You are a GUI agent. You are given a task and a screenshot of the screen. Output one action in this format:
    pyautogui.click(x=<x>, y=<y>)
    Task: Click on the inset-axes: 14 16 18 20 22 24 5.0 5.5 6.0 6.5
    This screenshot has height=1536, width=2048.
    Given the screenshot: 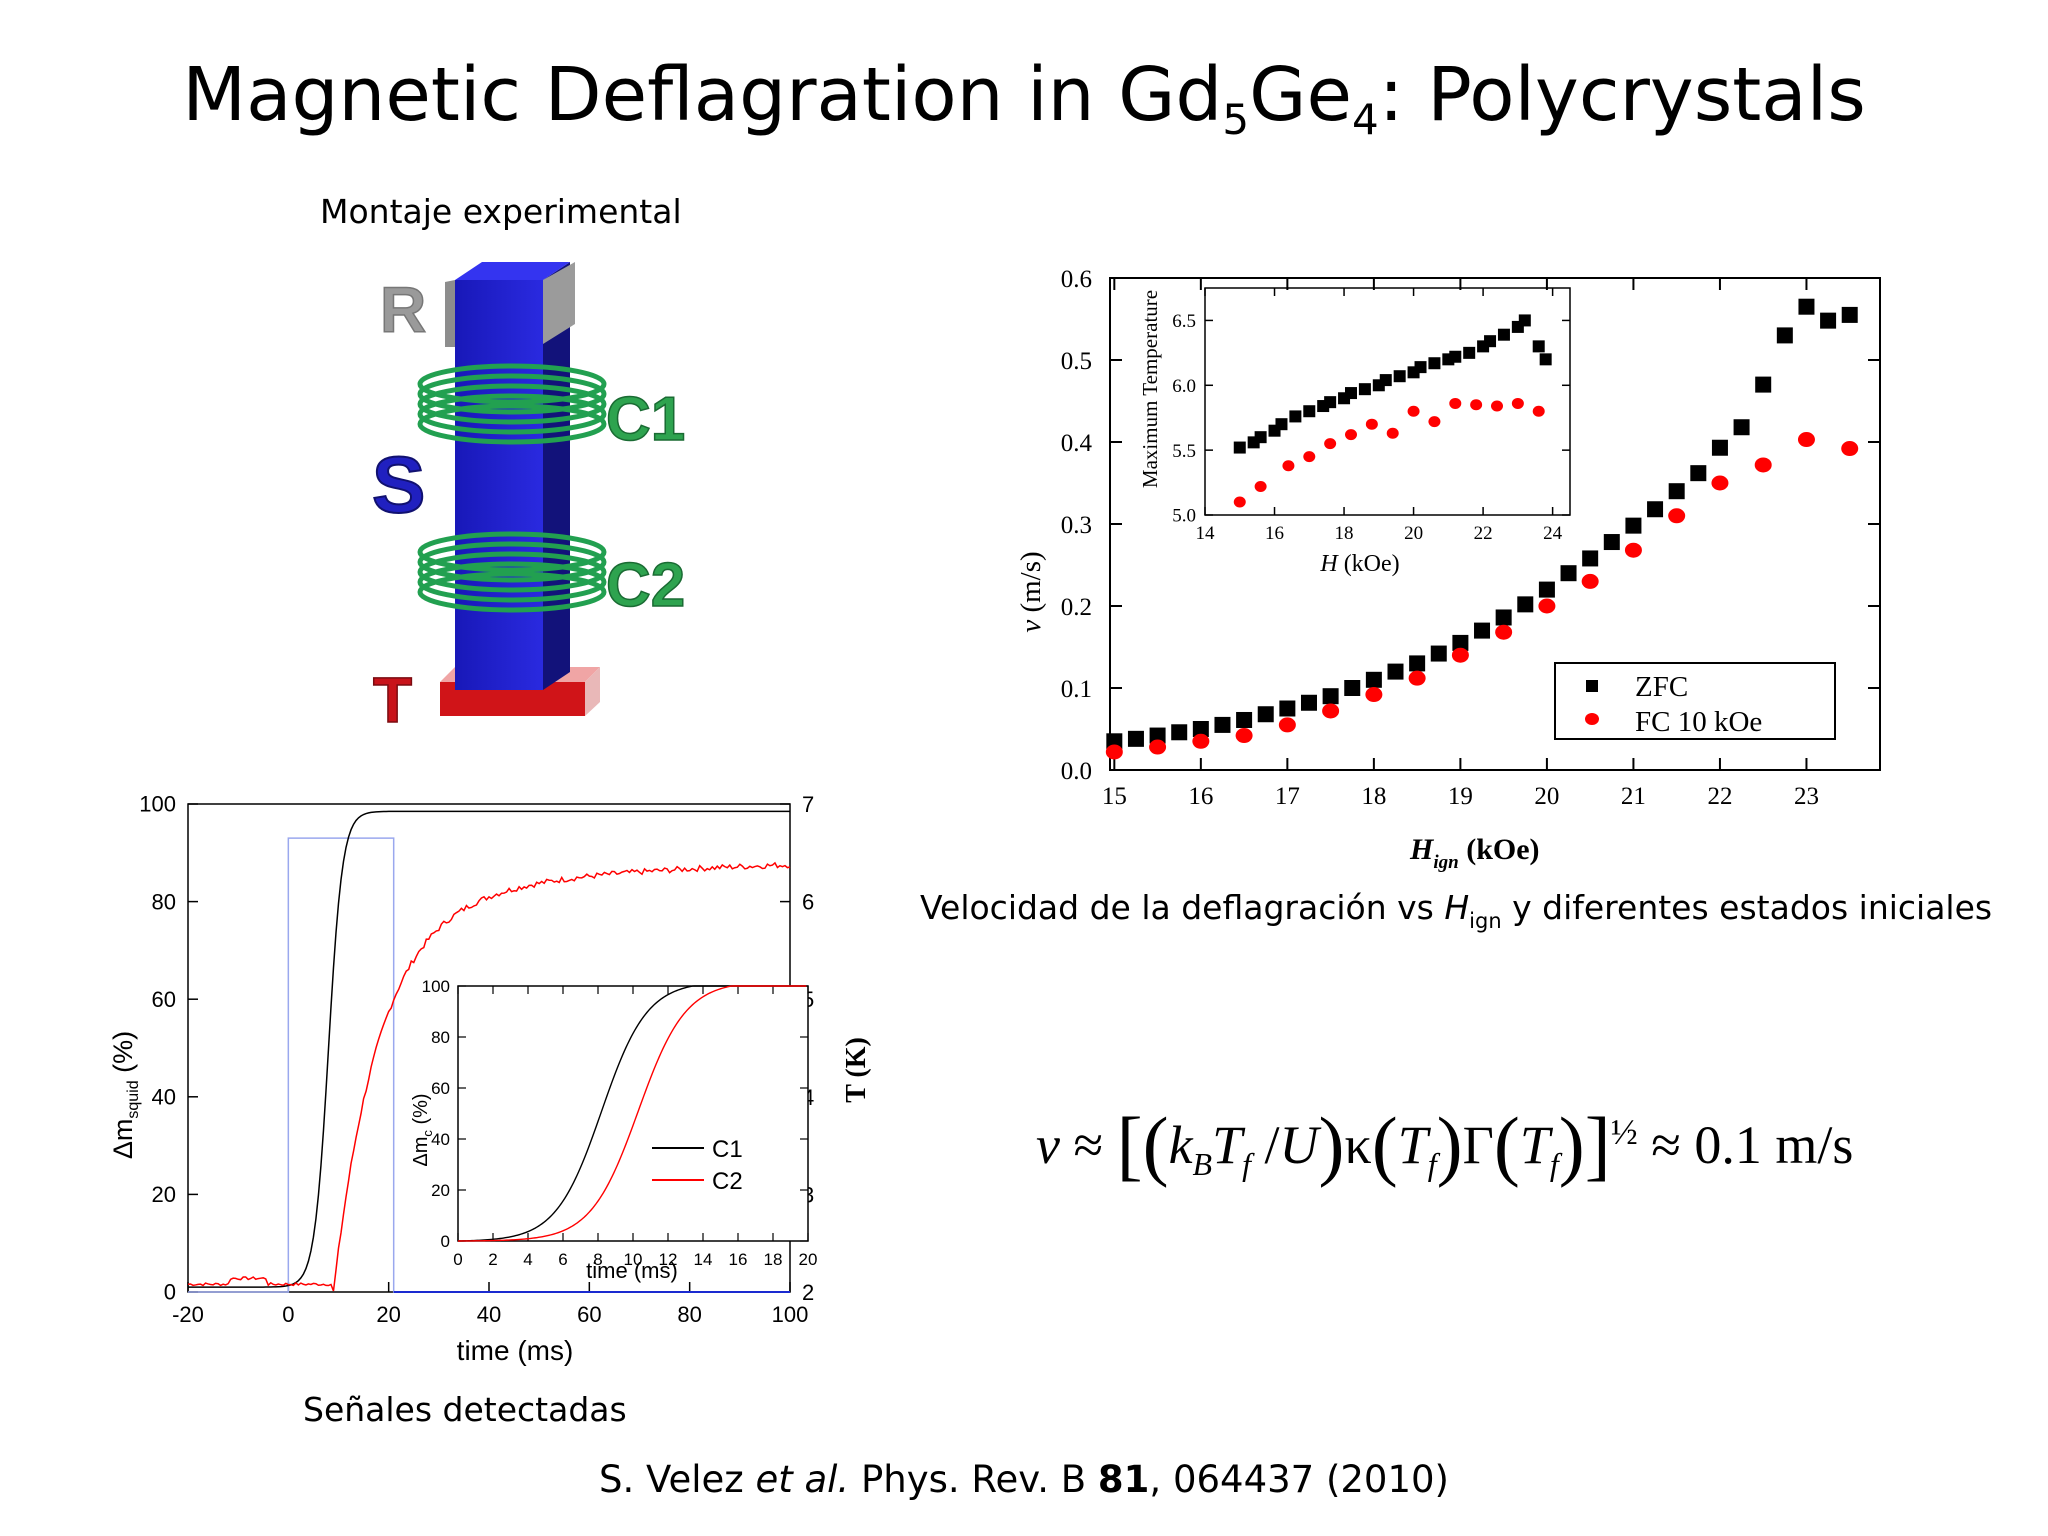 What is the action you would take?
    pyautogui.click(x=1371, y=415)
    